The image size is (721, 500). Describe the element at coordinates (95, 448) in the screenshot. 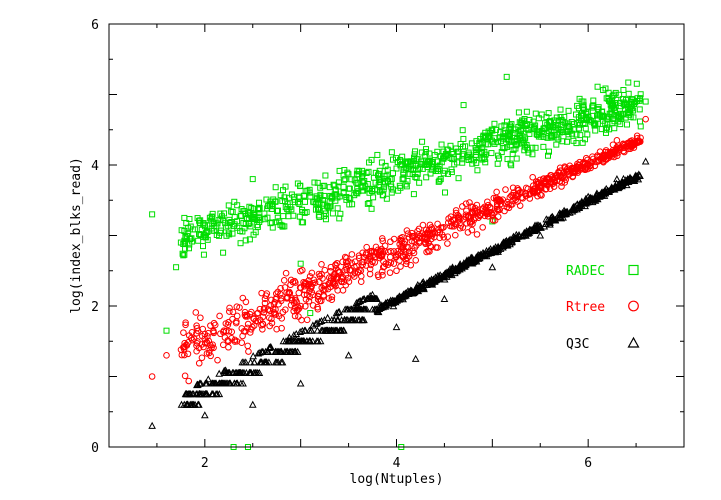

I see `y-tick-label: 0` at that location.